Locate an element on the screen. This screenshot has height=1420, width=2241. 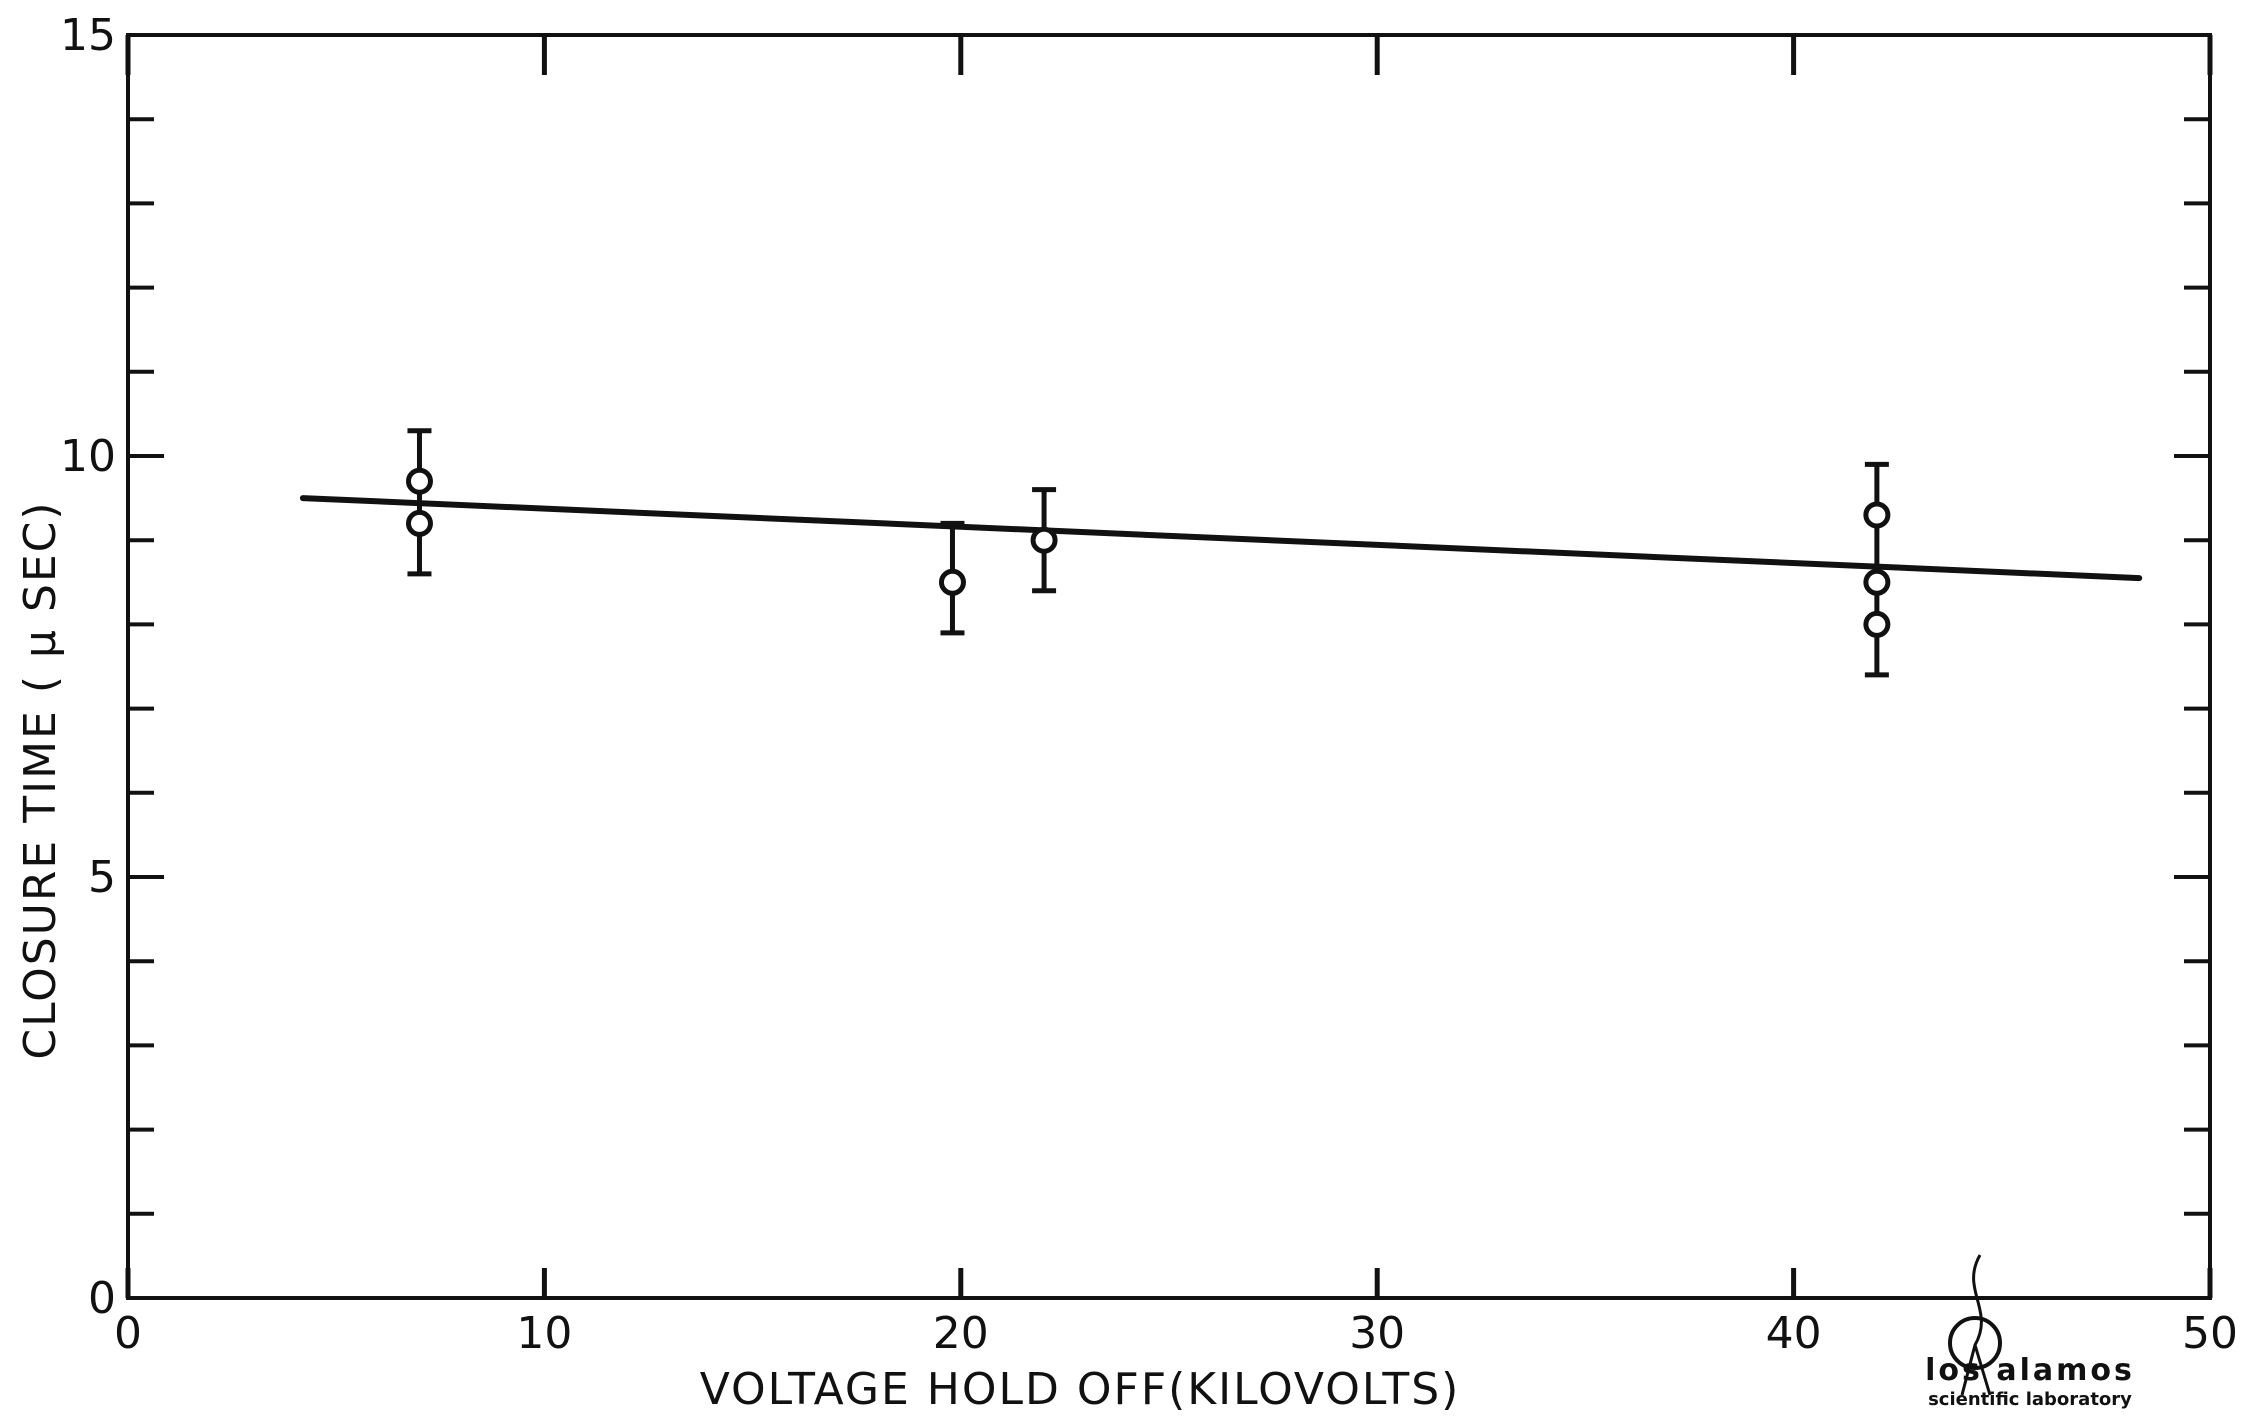
y-tick-label: 10 is located at coordinates (88, 456).